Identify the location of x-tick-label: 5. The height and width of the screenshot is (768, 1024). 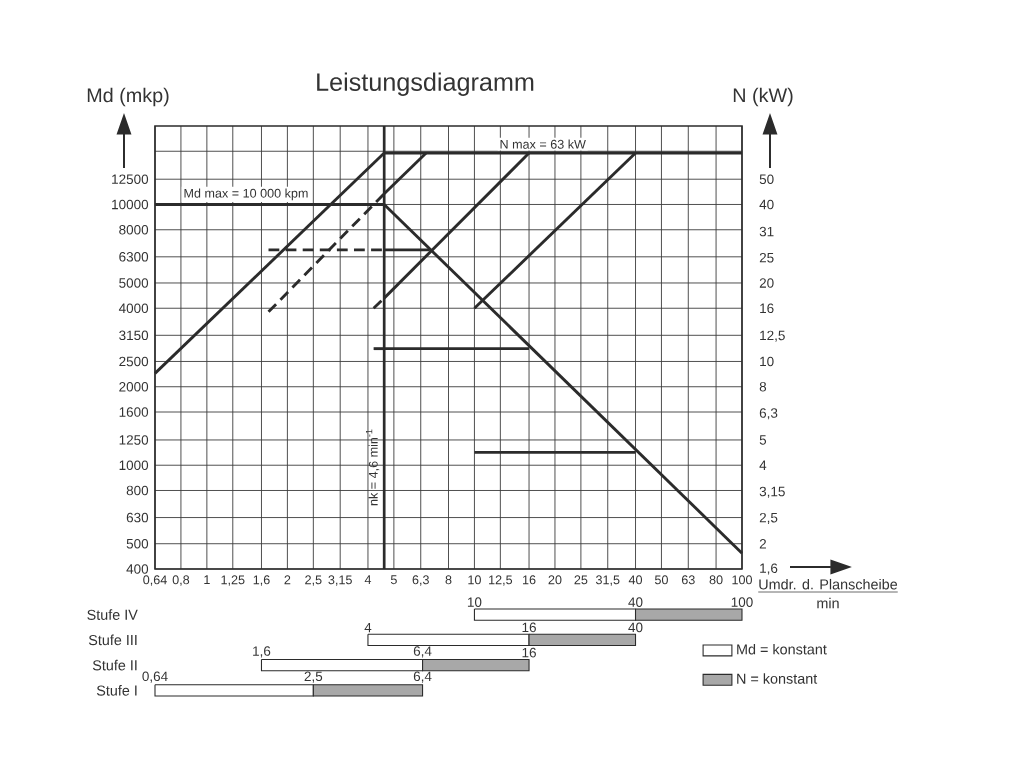
(393, 580).